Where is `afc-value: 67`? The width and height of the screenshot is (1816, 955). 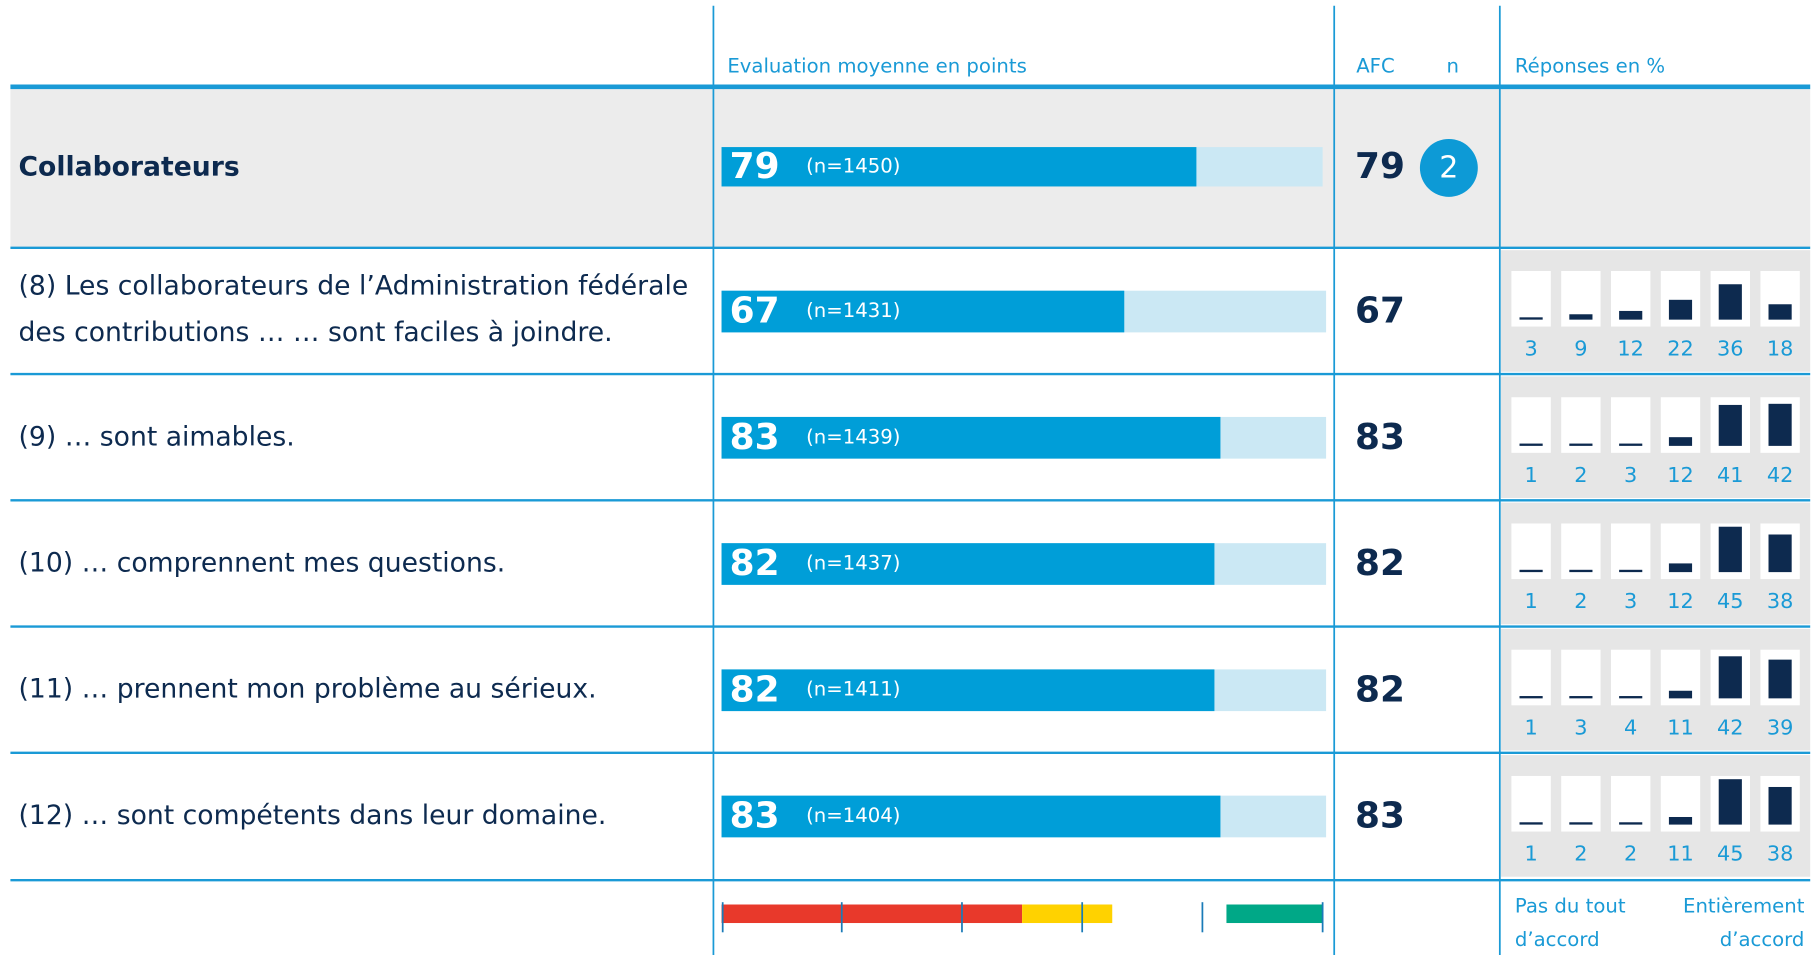
afc-value: 67 is located at coordinates (1380, 311).